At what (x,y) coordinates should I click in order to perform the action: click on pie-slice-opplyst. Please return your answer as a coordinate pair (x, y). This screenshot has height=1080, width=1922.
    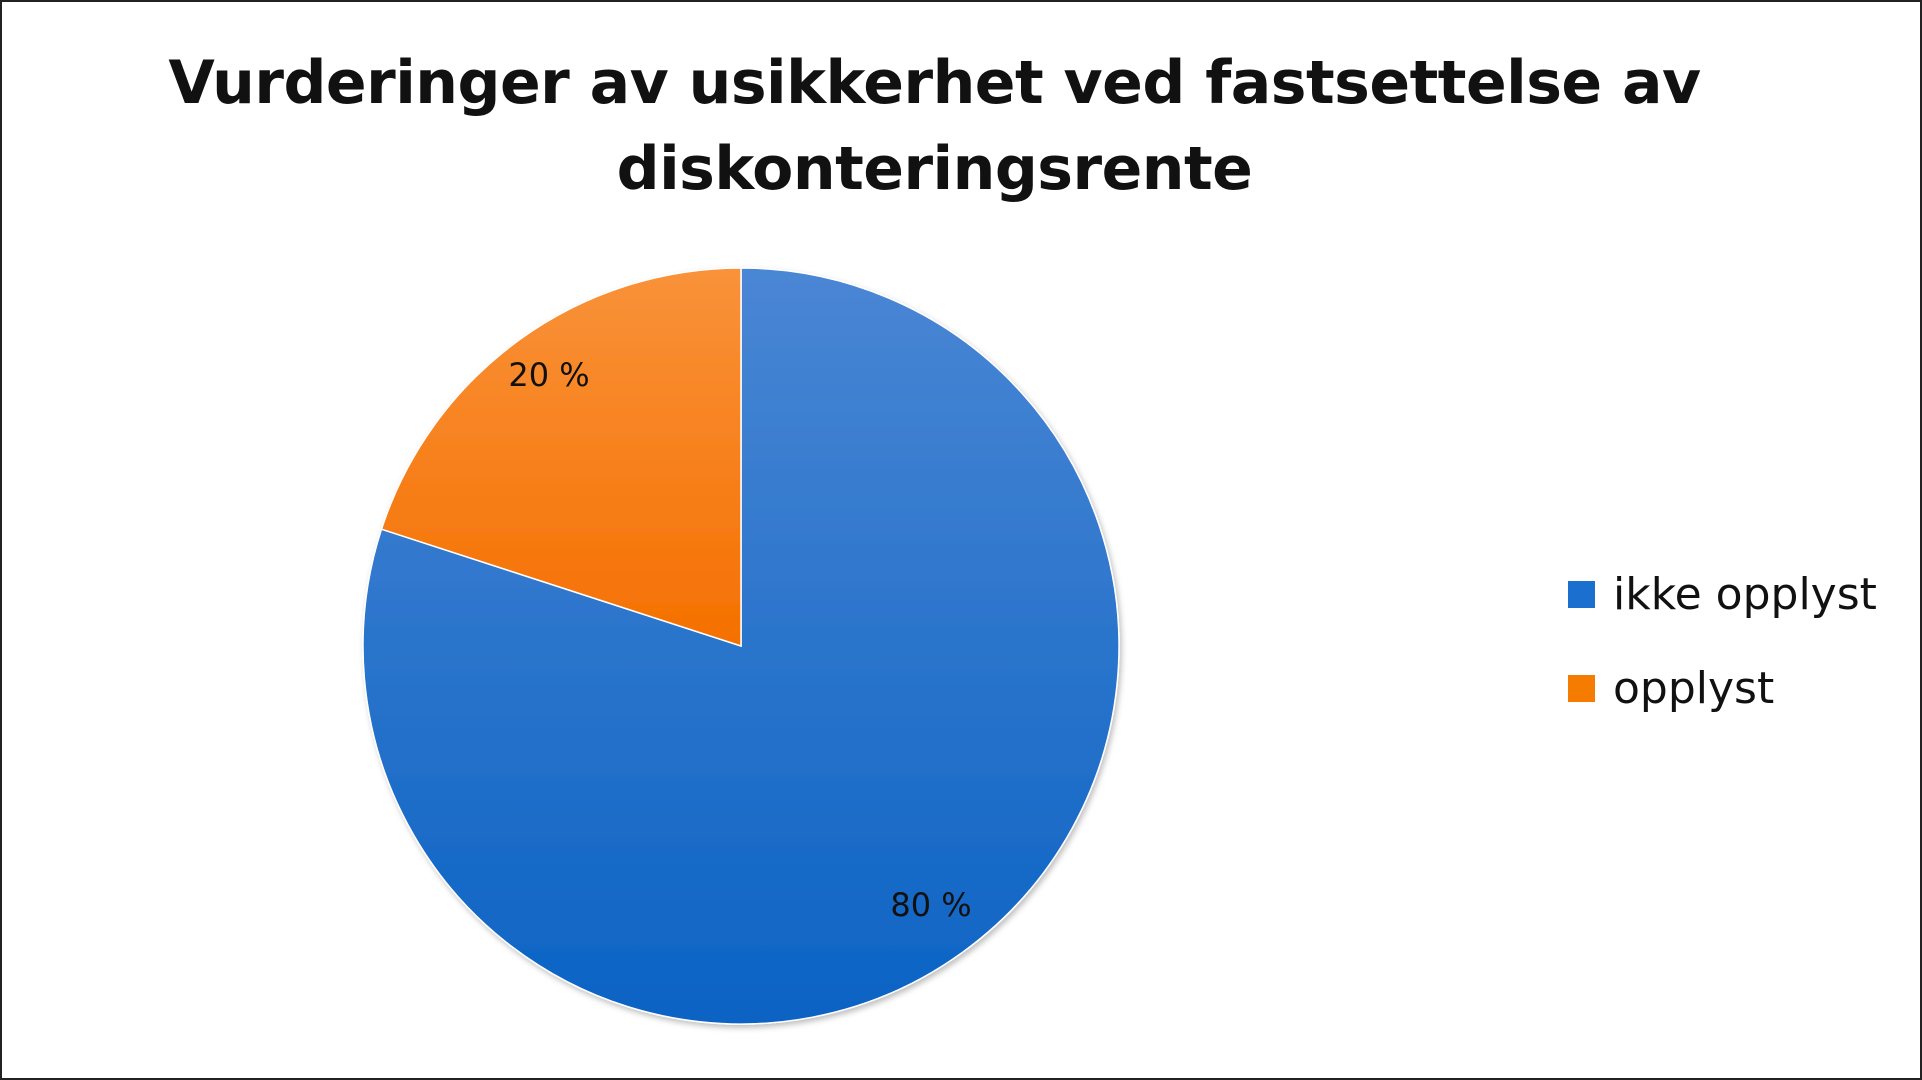
    Looking at the image, I should click on (561, 457).